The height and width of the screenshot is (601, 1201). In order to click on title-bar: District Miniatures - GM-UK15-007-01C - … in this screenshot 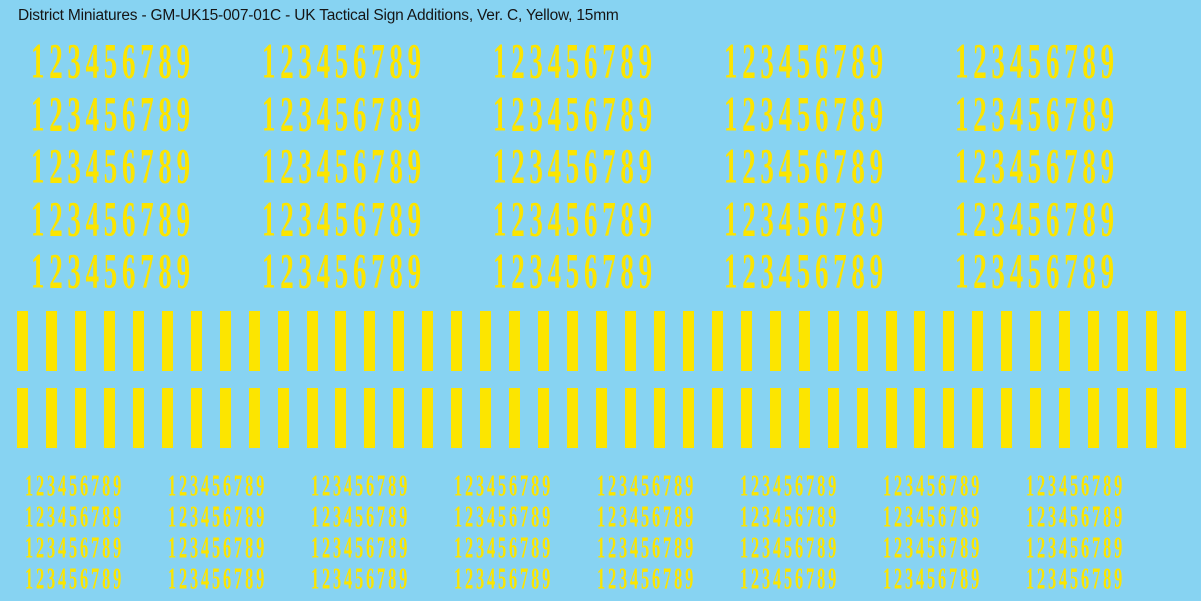, I will do `click(600, 15)`.